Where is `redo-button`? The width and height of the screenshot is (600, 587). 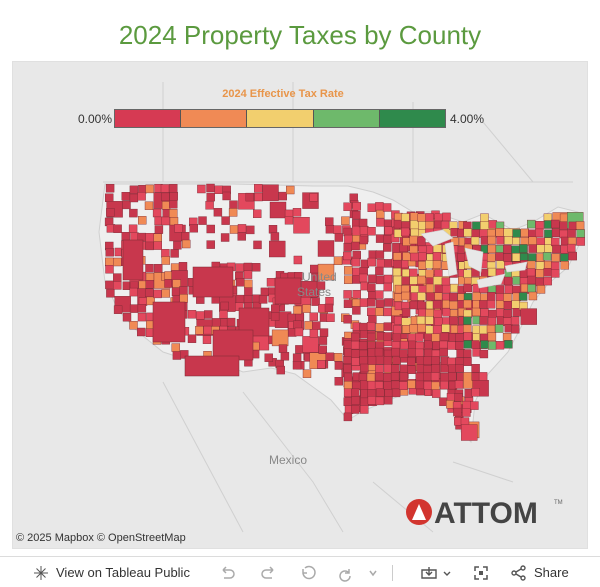
redo-button is located at coordinates (269, 572).